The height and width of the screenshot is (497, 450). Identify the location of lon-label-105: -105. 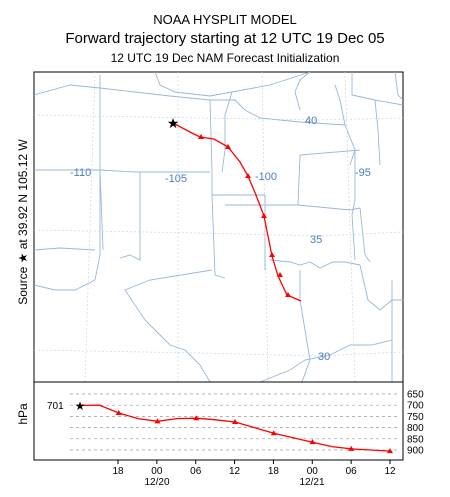
(176, 179).